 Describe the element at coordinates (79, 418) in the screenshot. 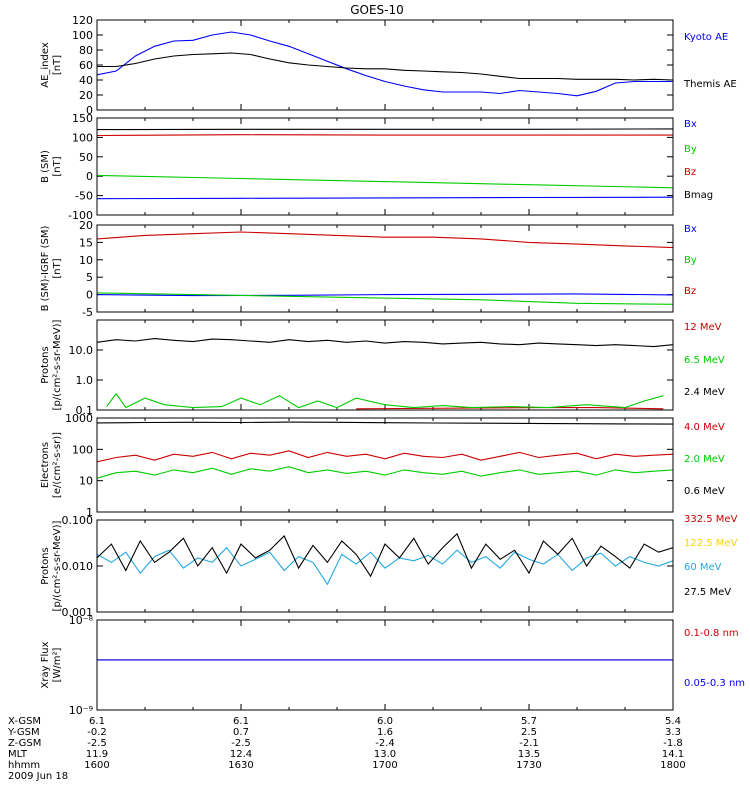

I see `y-tick-label: 1000` at that location.